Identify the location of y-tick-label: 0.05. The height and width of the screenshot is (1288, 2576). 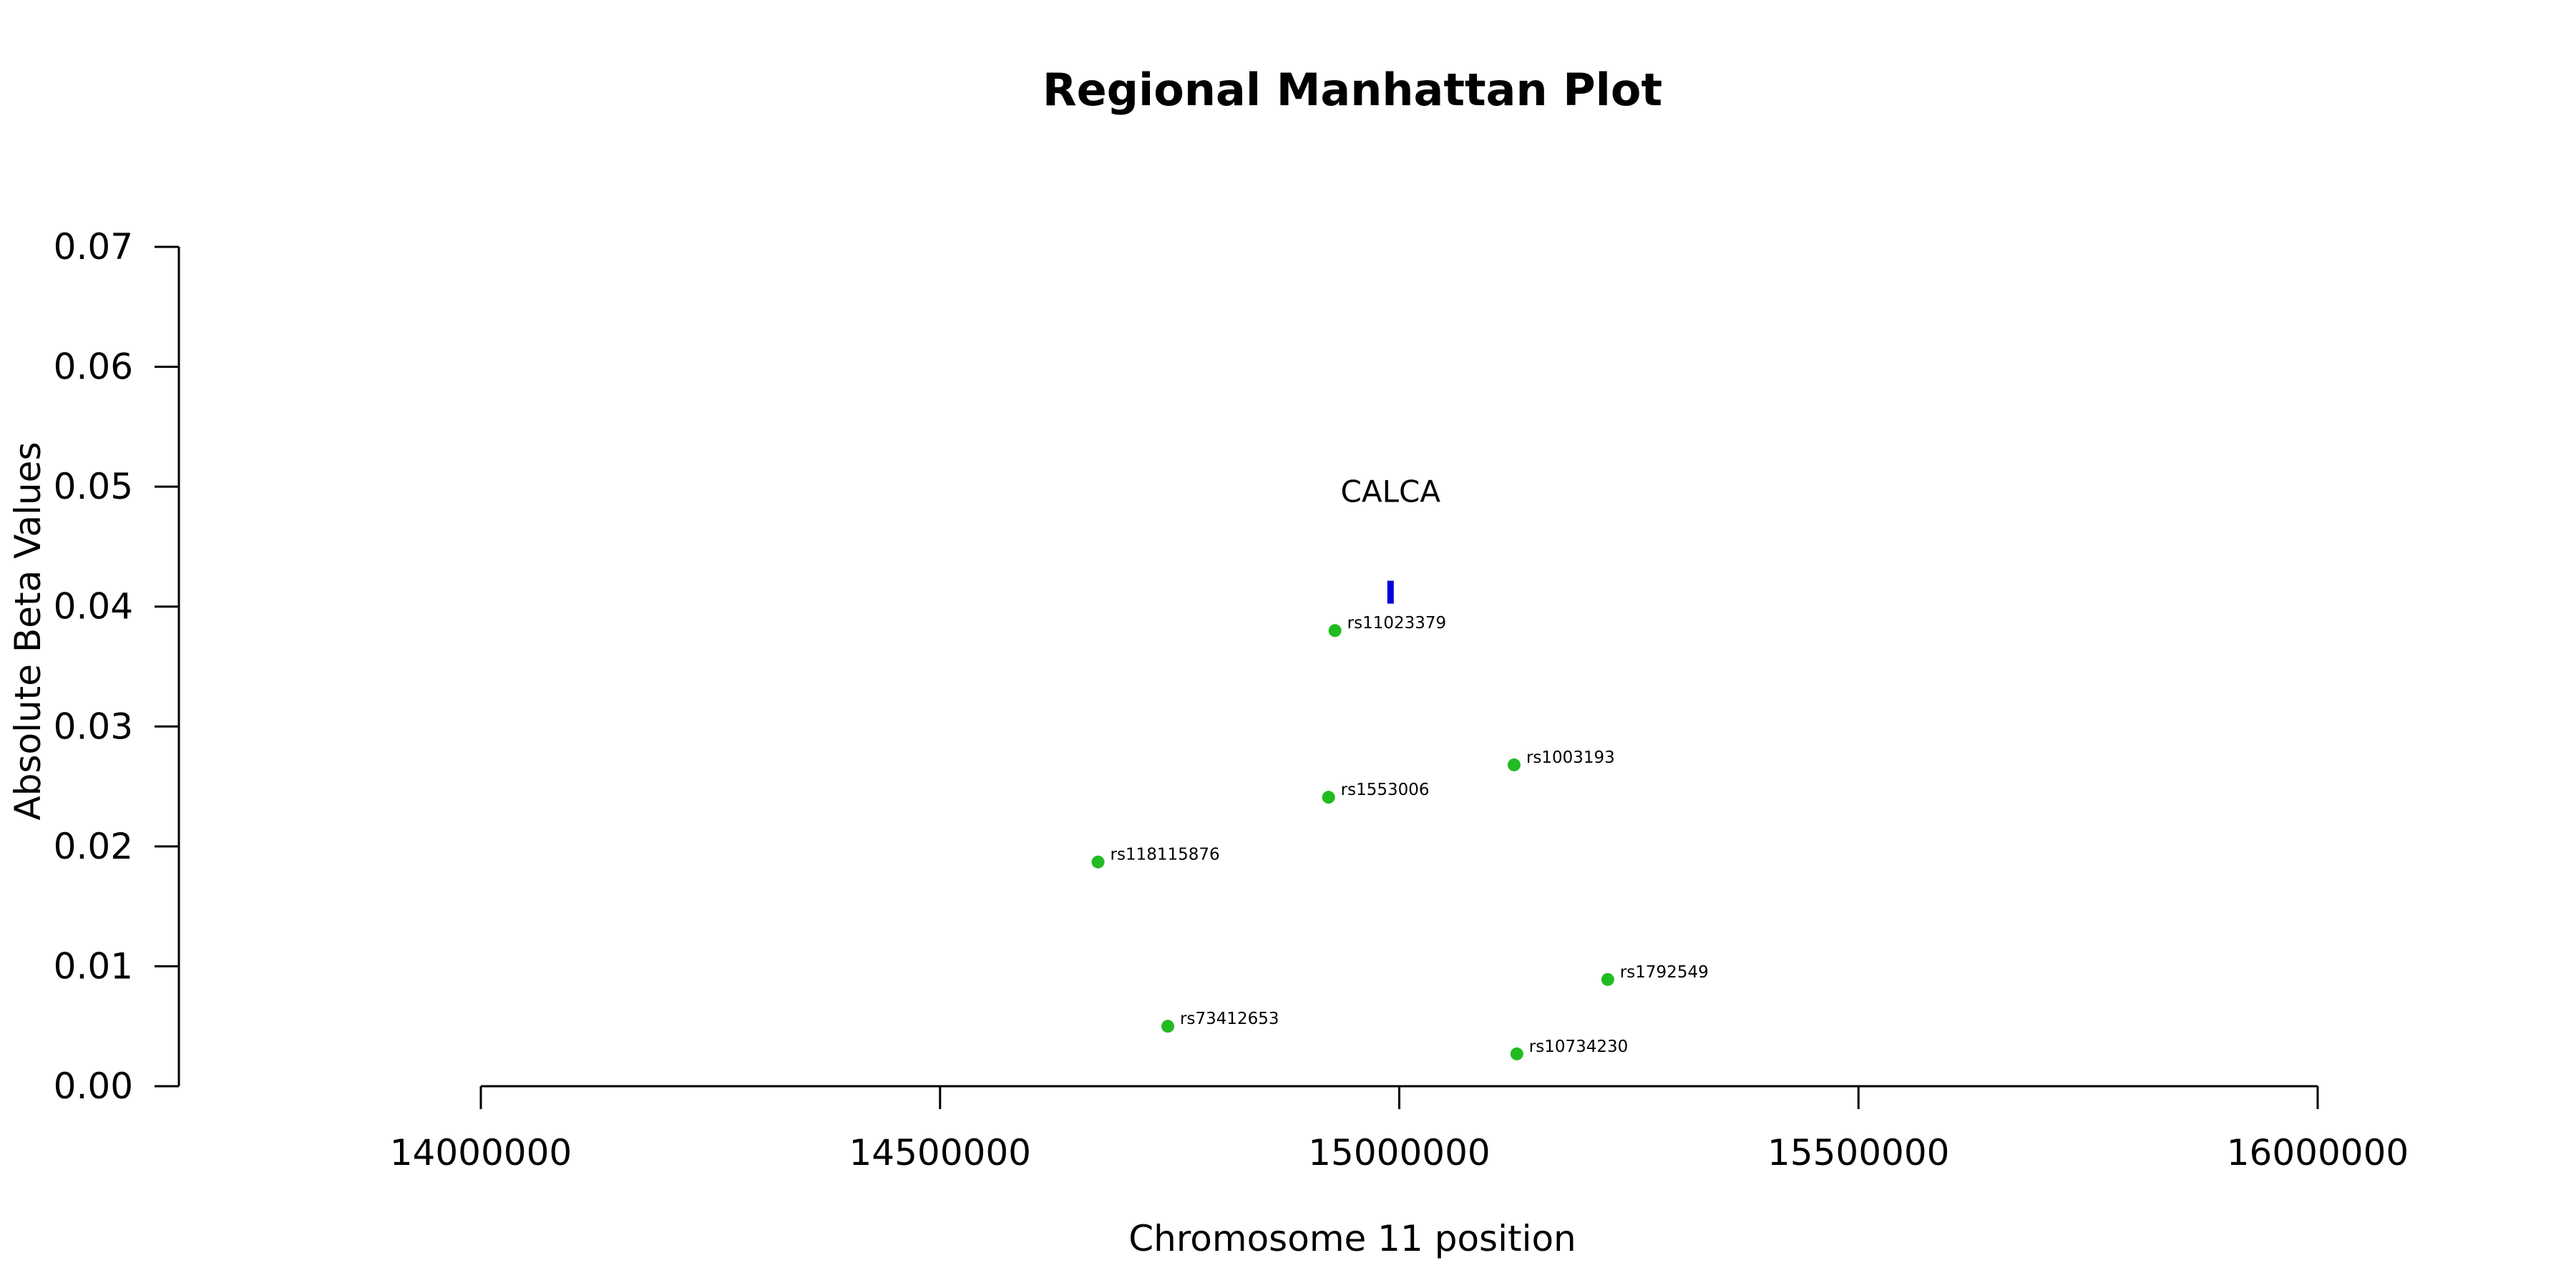
(93, 486).